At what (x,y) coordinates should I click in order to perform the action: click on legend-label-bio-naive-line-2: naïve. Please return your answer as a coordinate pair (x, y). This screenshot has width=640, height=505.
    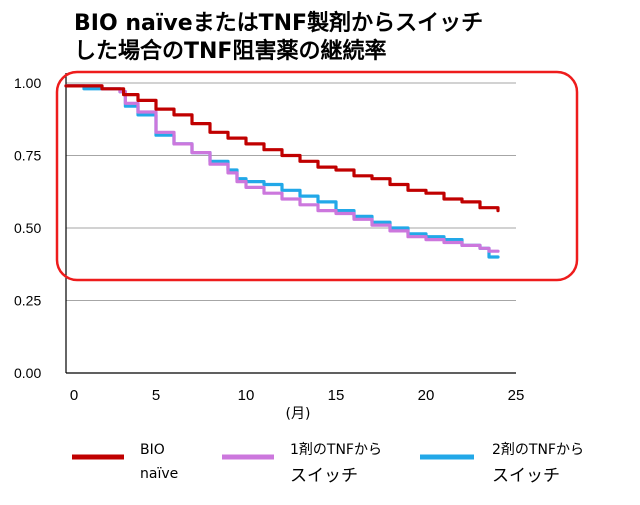
    Looking at the image, I should click on (159, 474).